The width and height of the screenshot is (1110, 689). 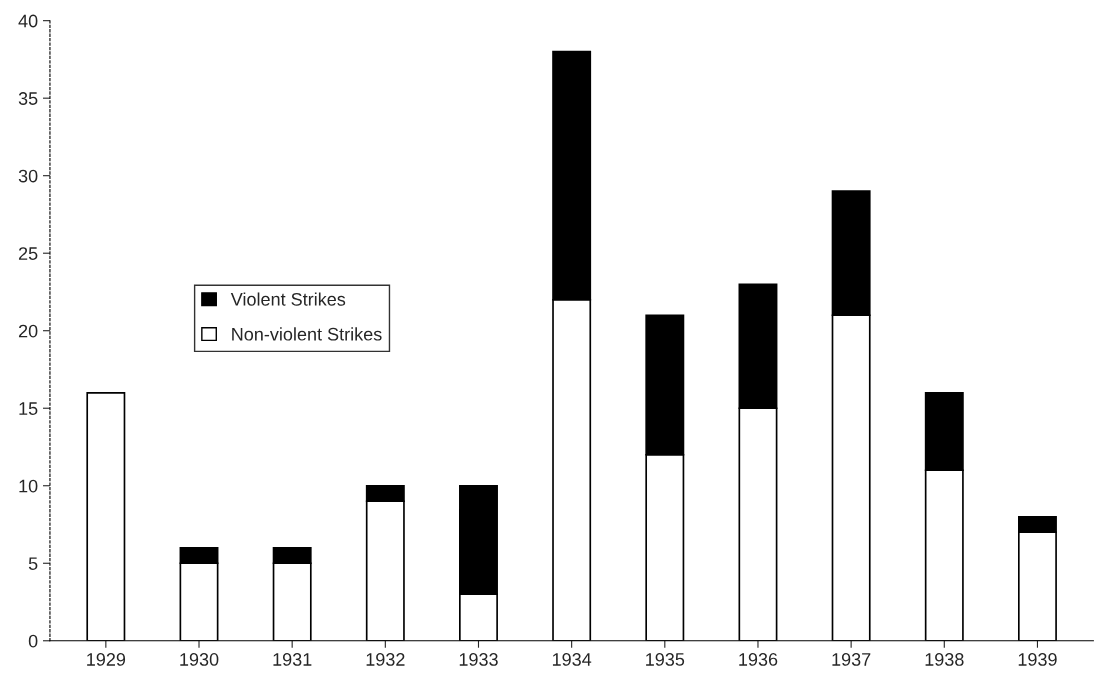 What do you see at coordinates (307, 334) in the screenshot?
I see `legend-label: Non-violent Strikes` at bounding box center [307, 334].